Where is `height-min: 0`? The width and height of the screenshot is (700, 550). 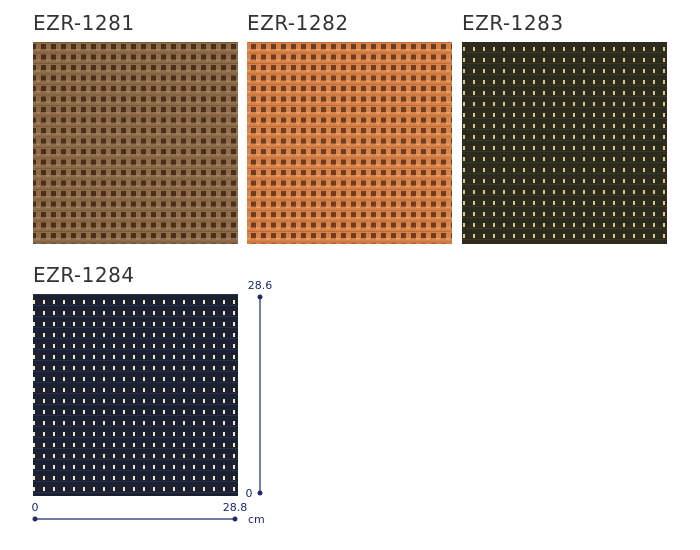 height-min: 0 is located at coordinates (249, 493).